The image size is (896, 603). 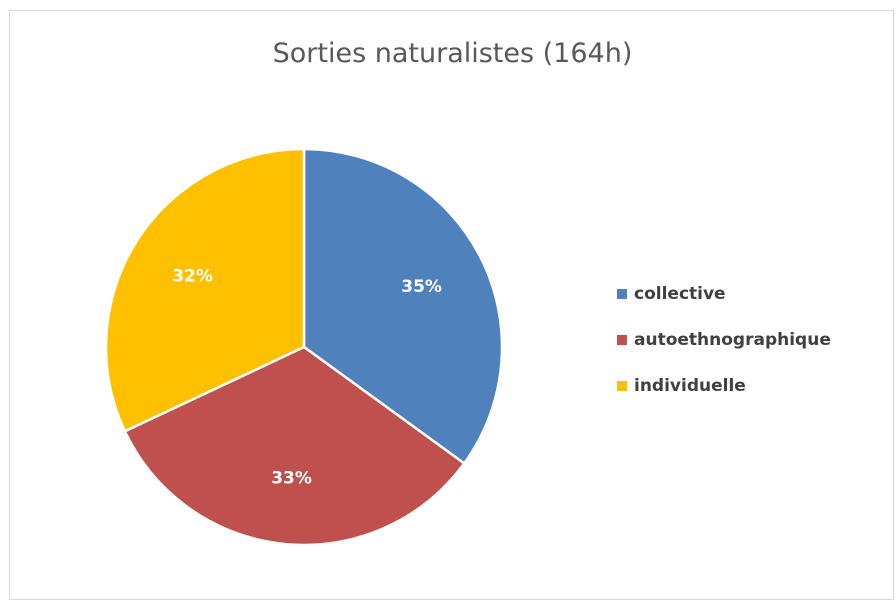 I want to click on data-label-autoethnographique: 33%, so click(x=291, y=478).